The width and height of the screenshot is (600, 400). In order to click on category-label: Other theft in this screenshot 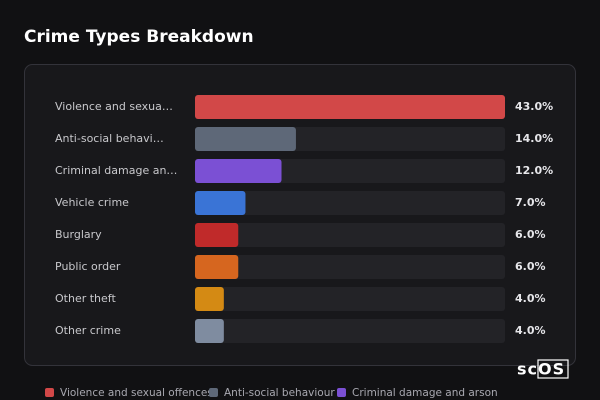, I will do `click(85, 298)`.